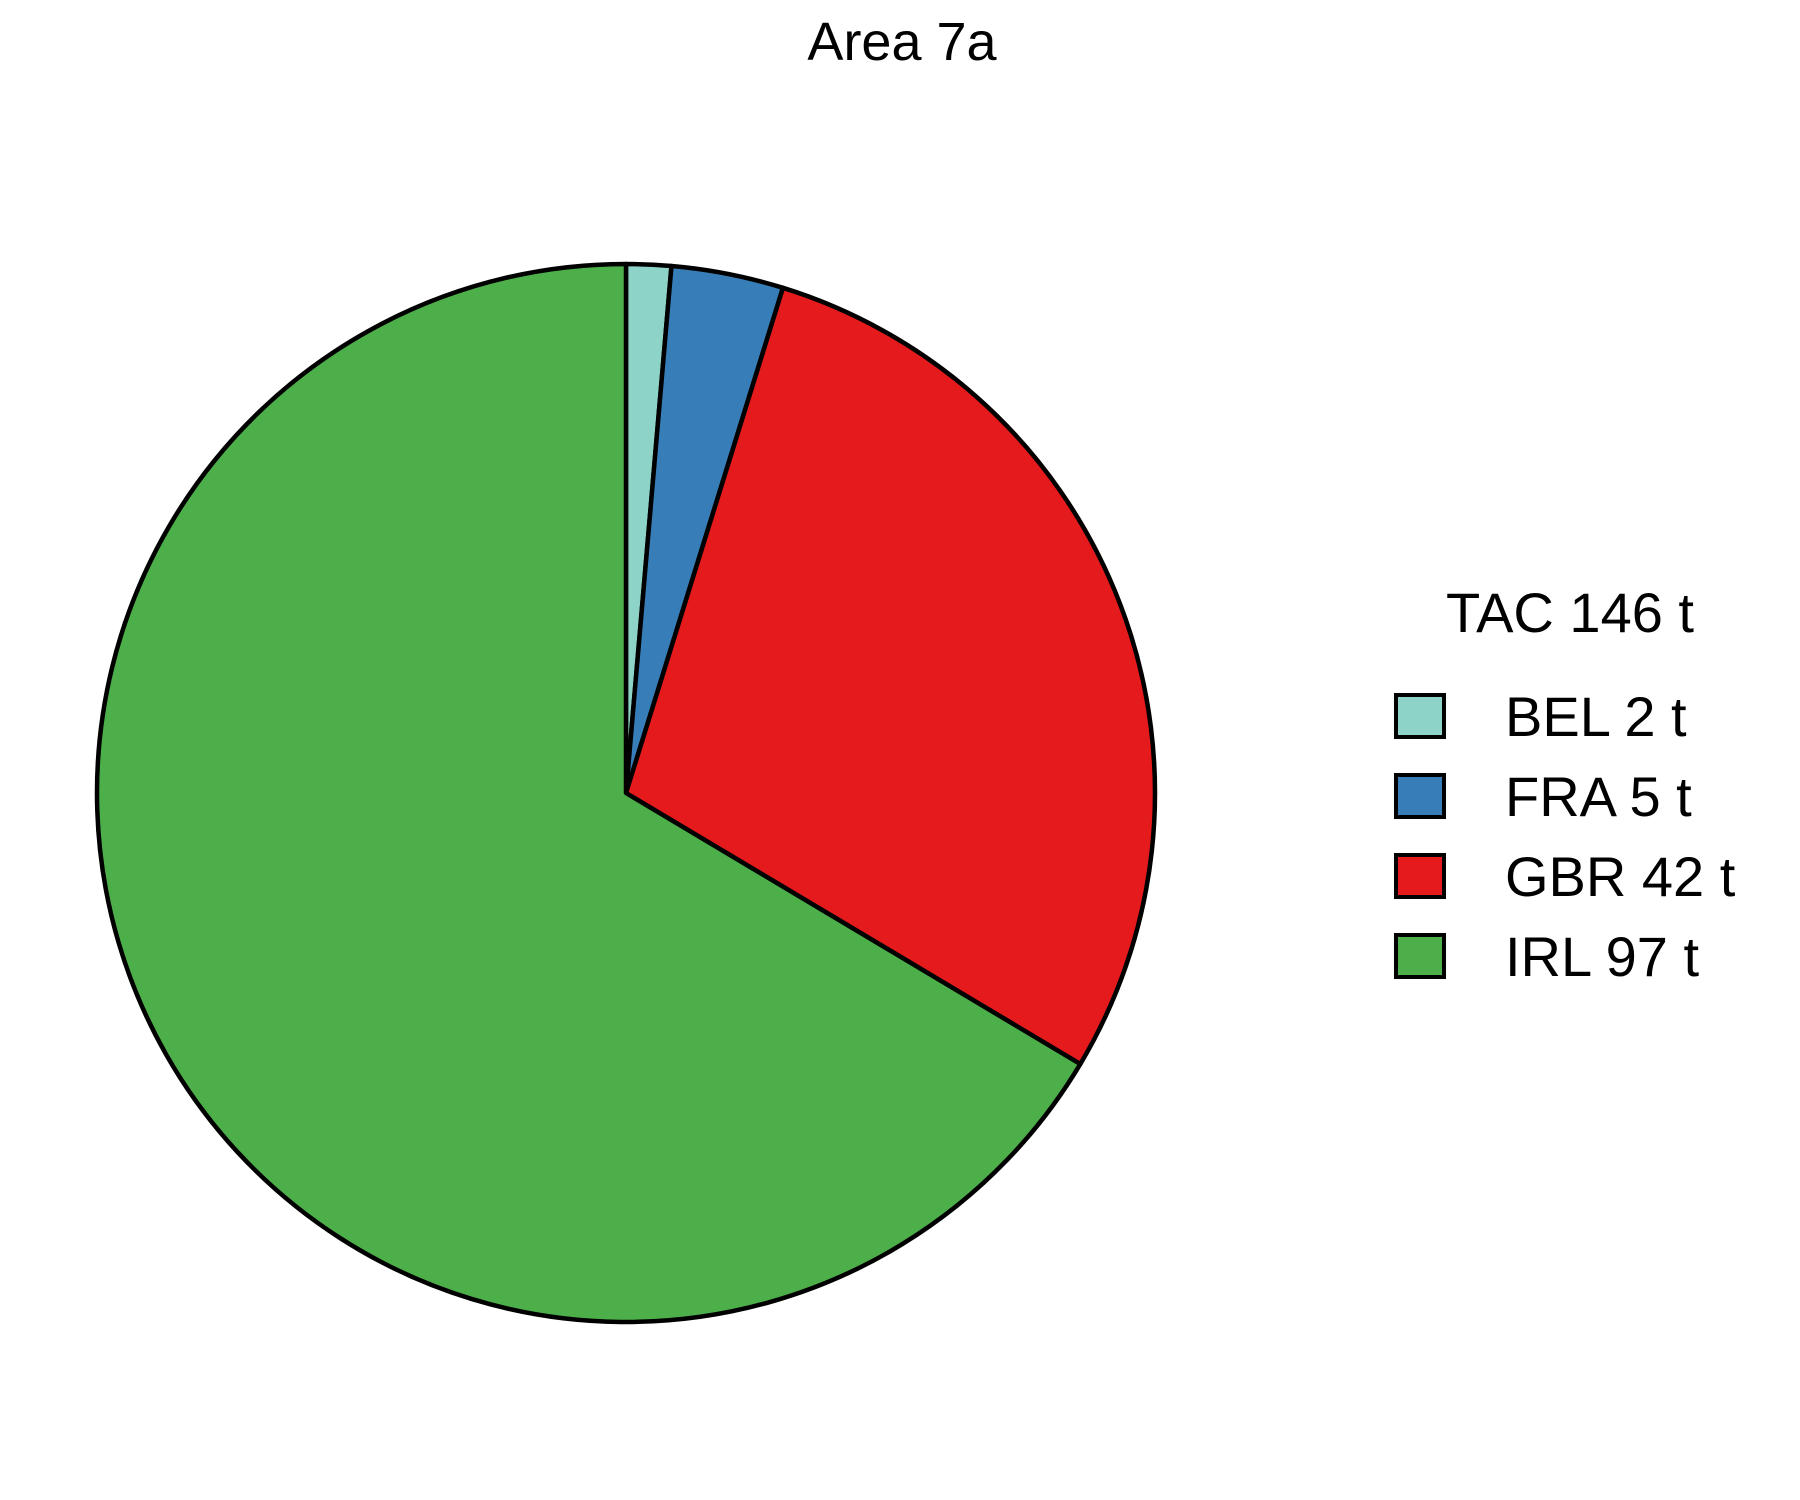 The image size is (1800, 1500). Describe the element at coordinates (1620, 876) in the screenshot. I see `legend-label-gbr: GBR 42 t` at that location.